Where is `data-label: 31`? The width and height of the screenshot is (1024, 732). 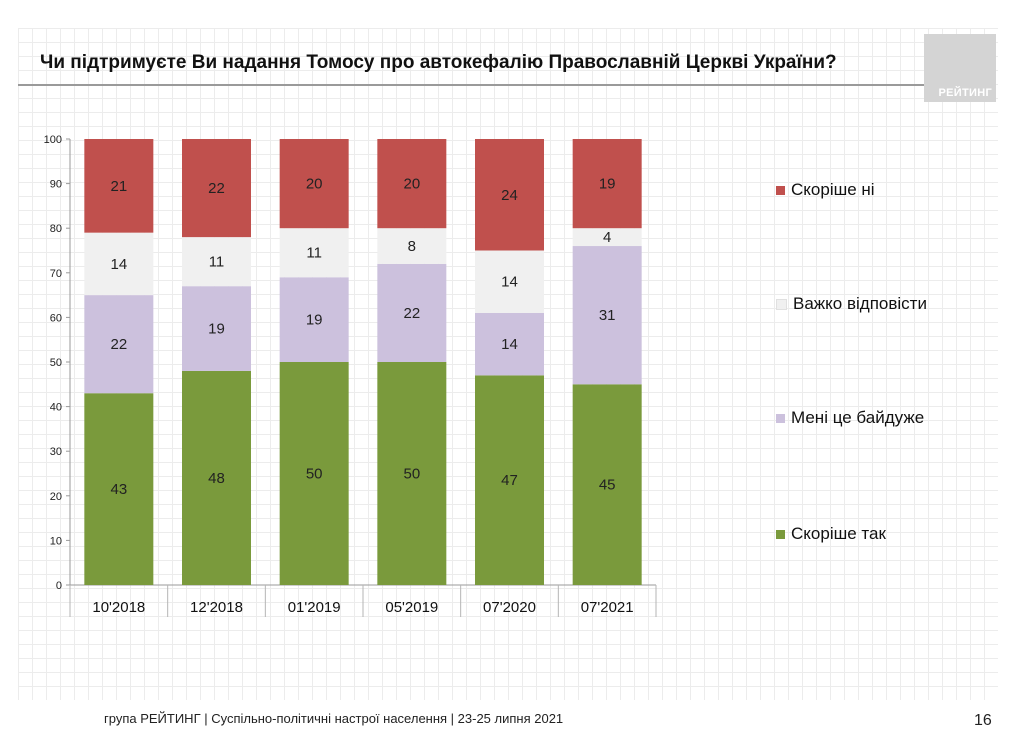
data-label: 31 is located at coordinates (607, 315).